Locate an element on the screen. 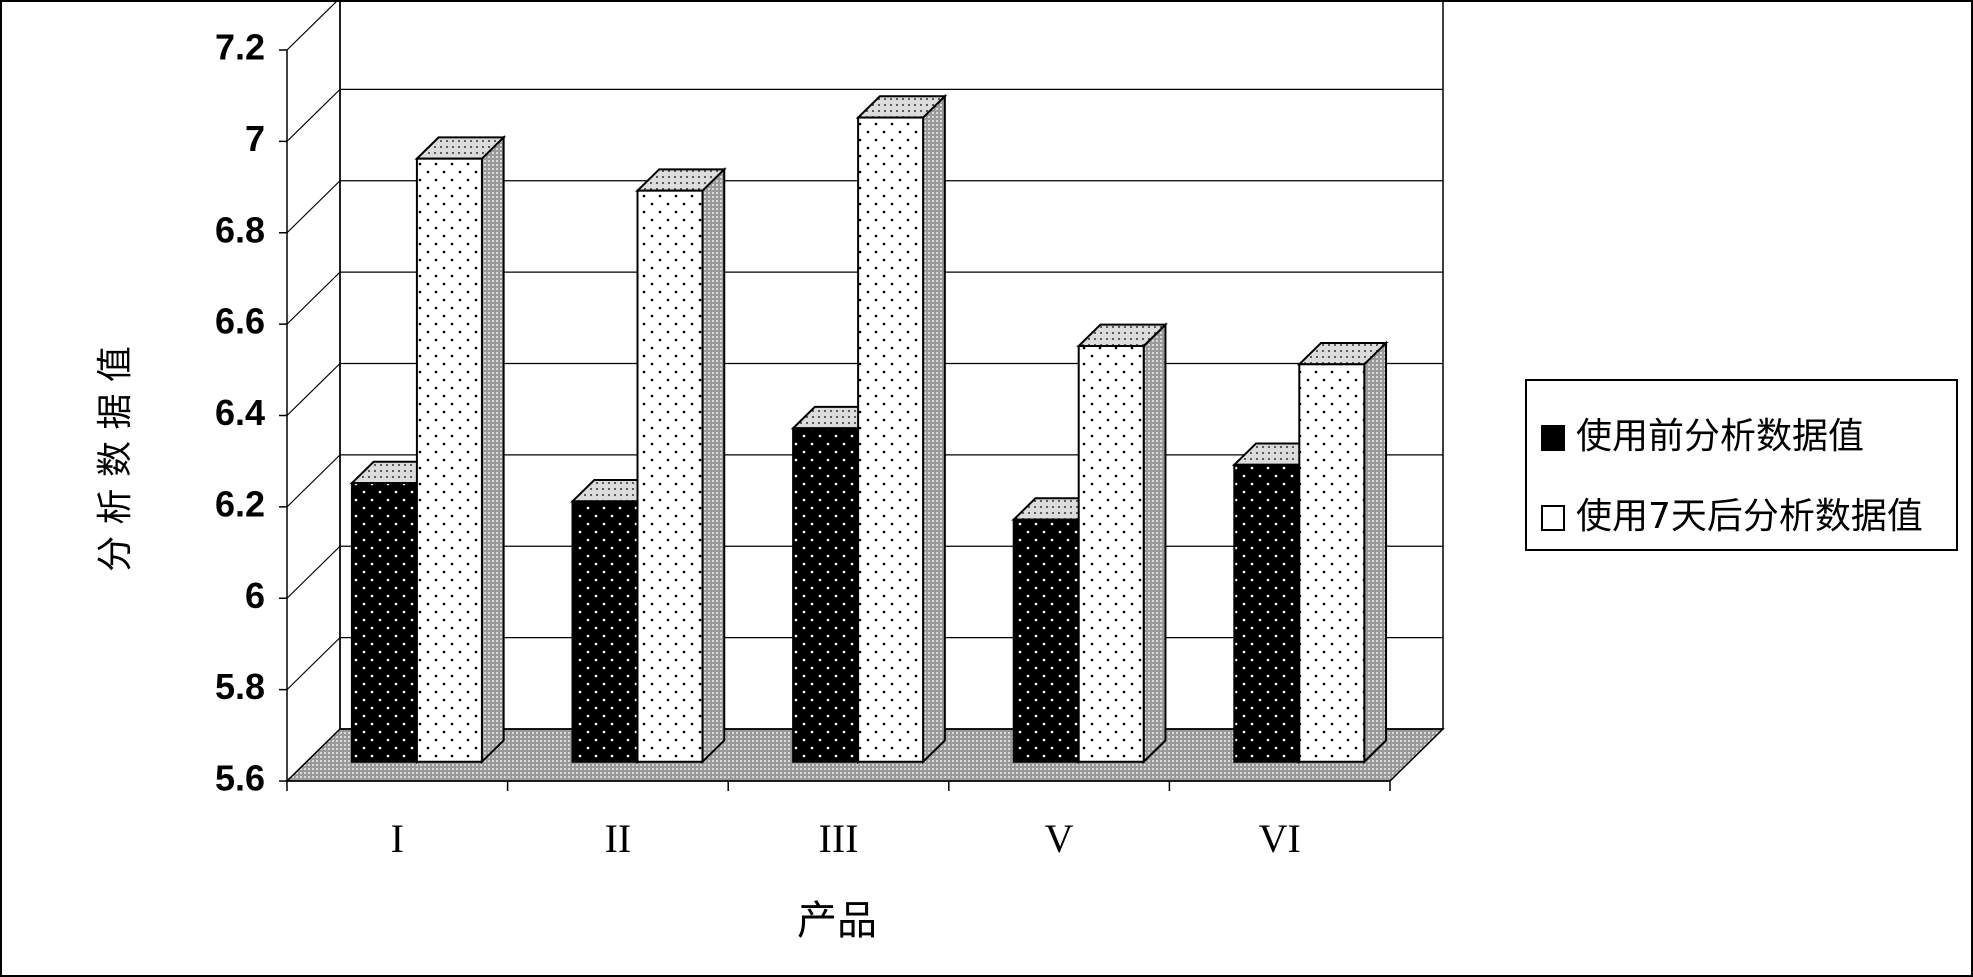 Image resolution: width=1973 pixels, height=977 pixels. y-tick-label: 6.4 is located at coordinates (240, 412).